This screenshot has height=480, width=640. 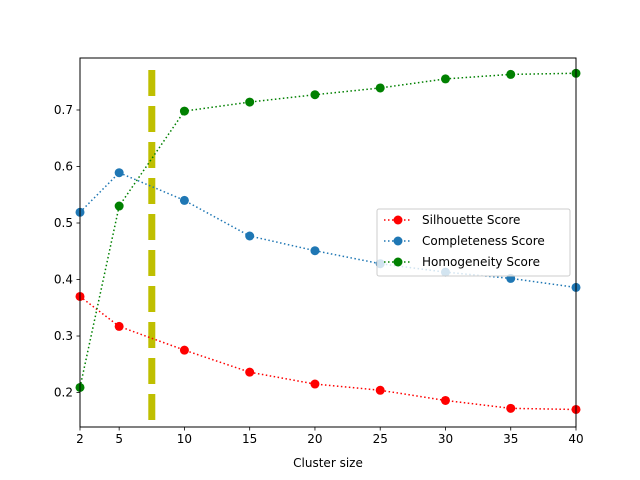 What do you see at coordinates (119, 439) in the screenshot?
I see `x-tick-label: 5` at bounding box center [119, 439].